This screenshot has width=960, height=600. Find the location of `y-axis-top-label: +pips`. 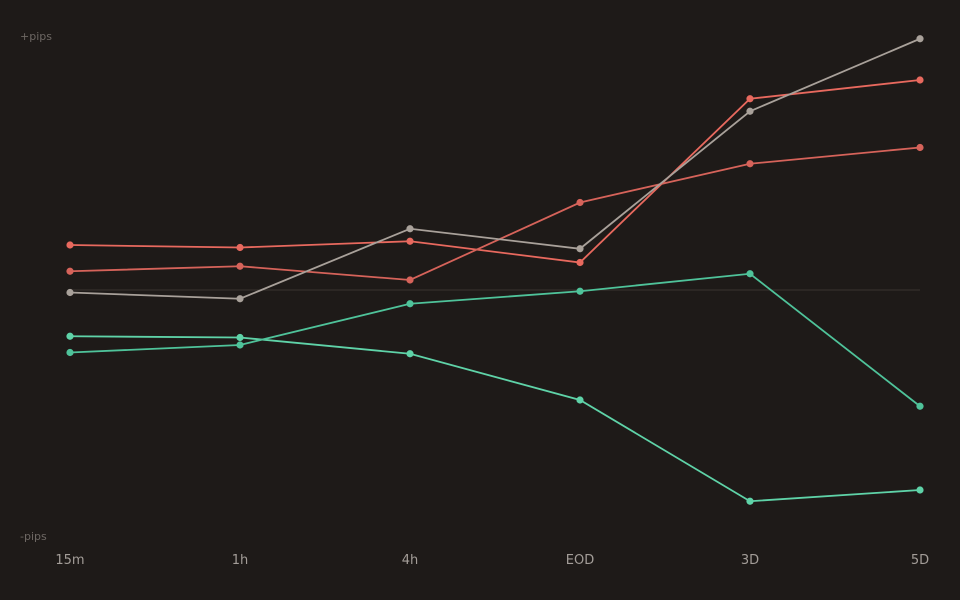

y-axis-top-label: +pips is located at coordinates (36, 36).